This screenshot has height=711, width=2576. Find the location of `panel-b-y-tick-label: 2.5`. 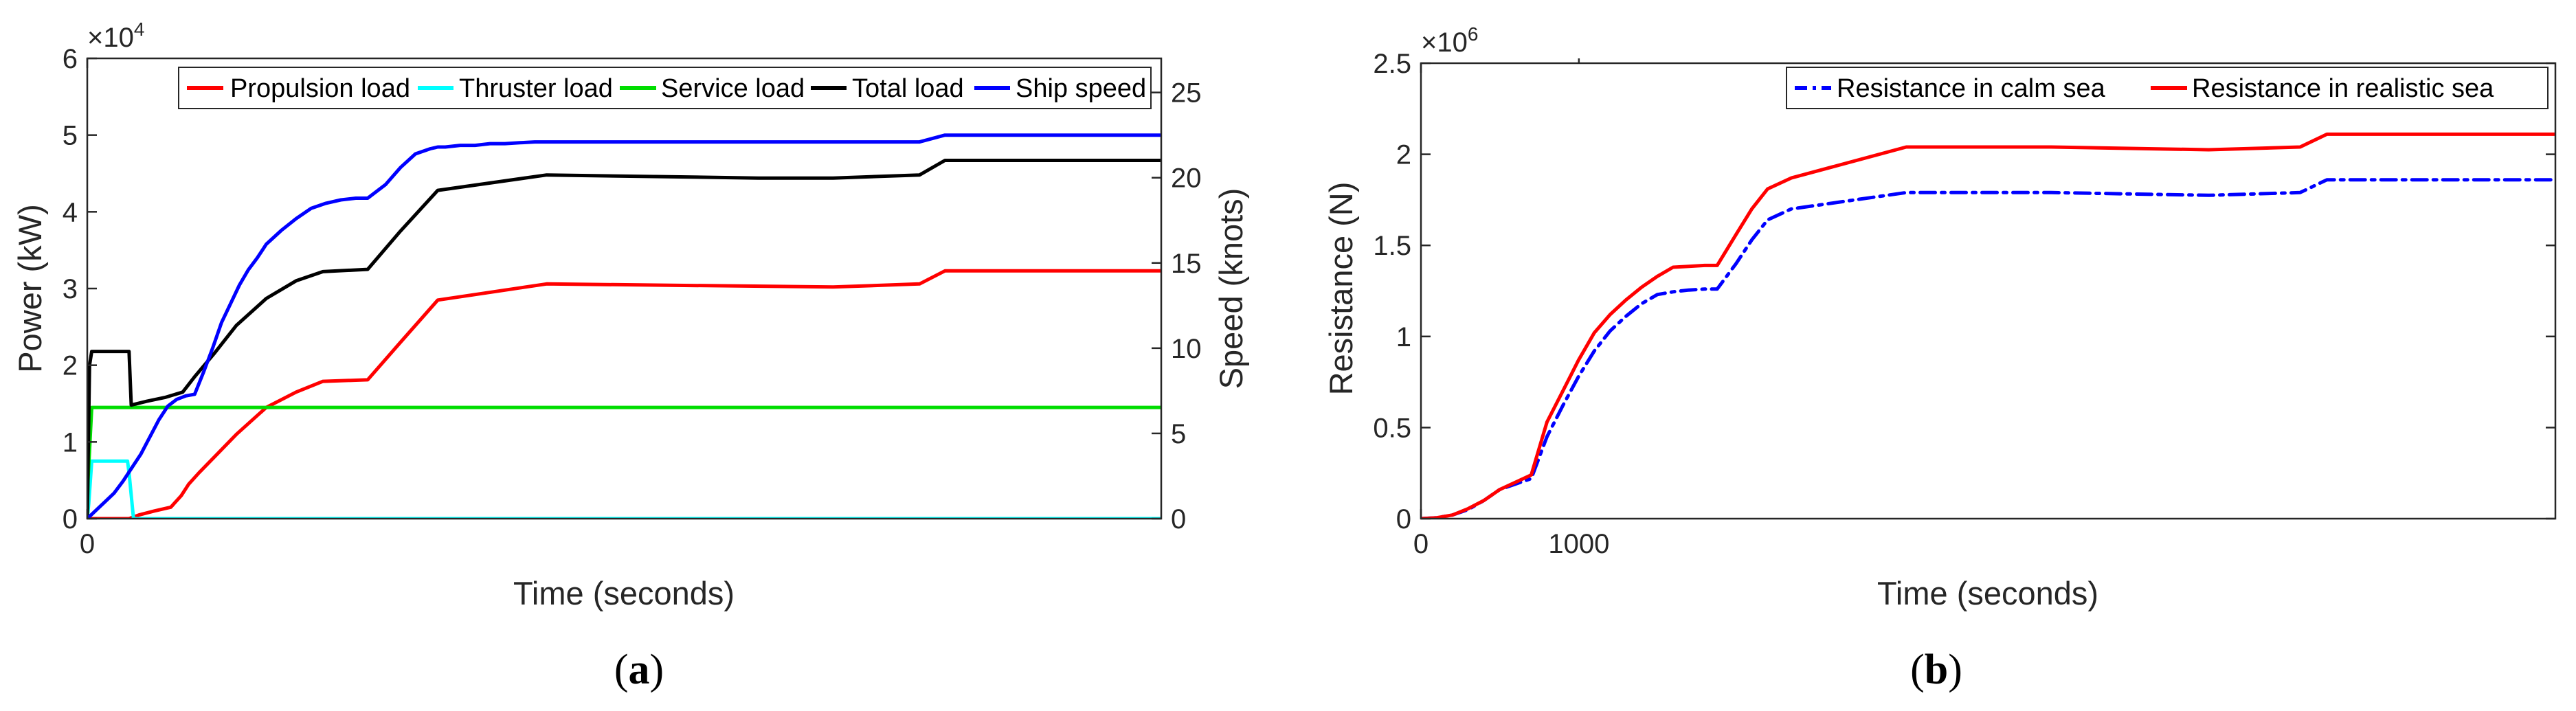

panel-b-y-tick-label: 2.5 is located at coordinates (1392, 64).